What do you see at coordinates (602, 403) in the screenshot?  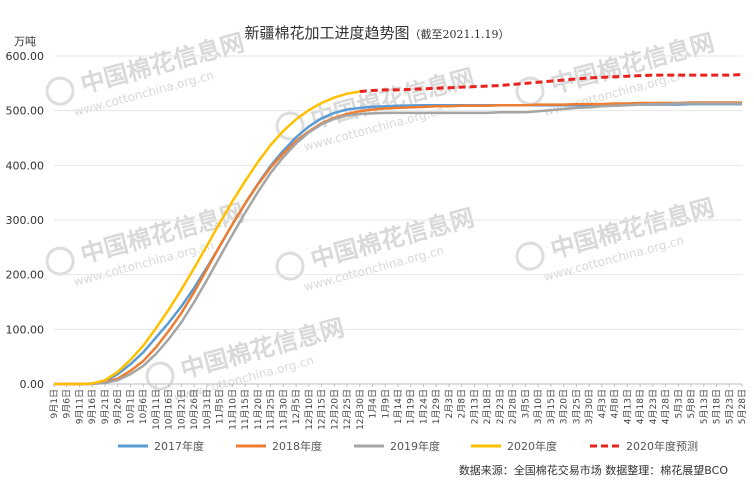 I see `x-tick-label: 4月3日` at bounding box center [602, 403].